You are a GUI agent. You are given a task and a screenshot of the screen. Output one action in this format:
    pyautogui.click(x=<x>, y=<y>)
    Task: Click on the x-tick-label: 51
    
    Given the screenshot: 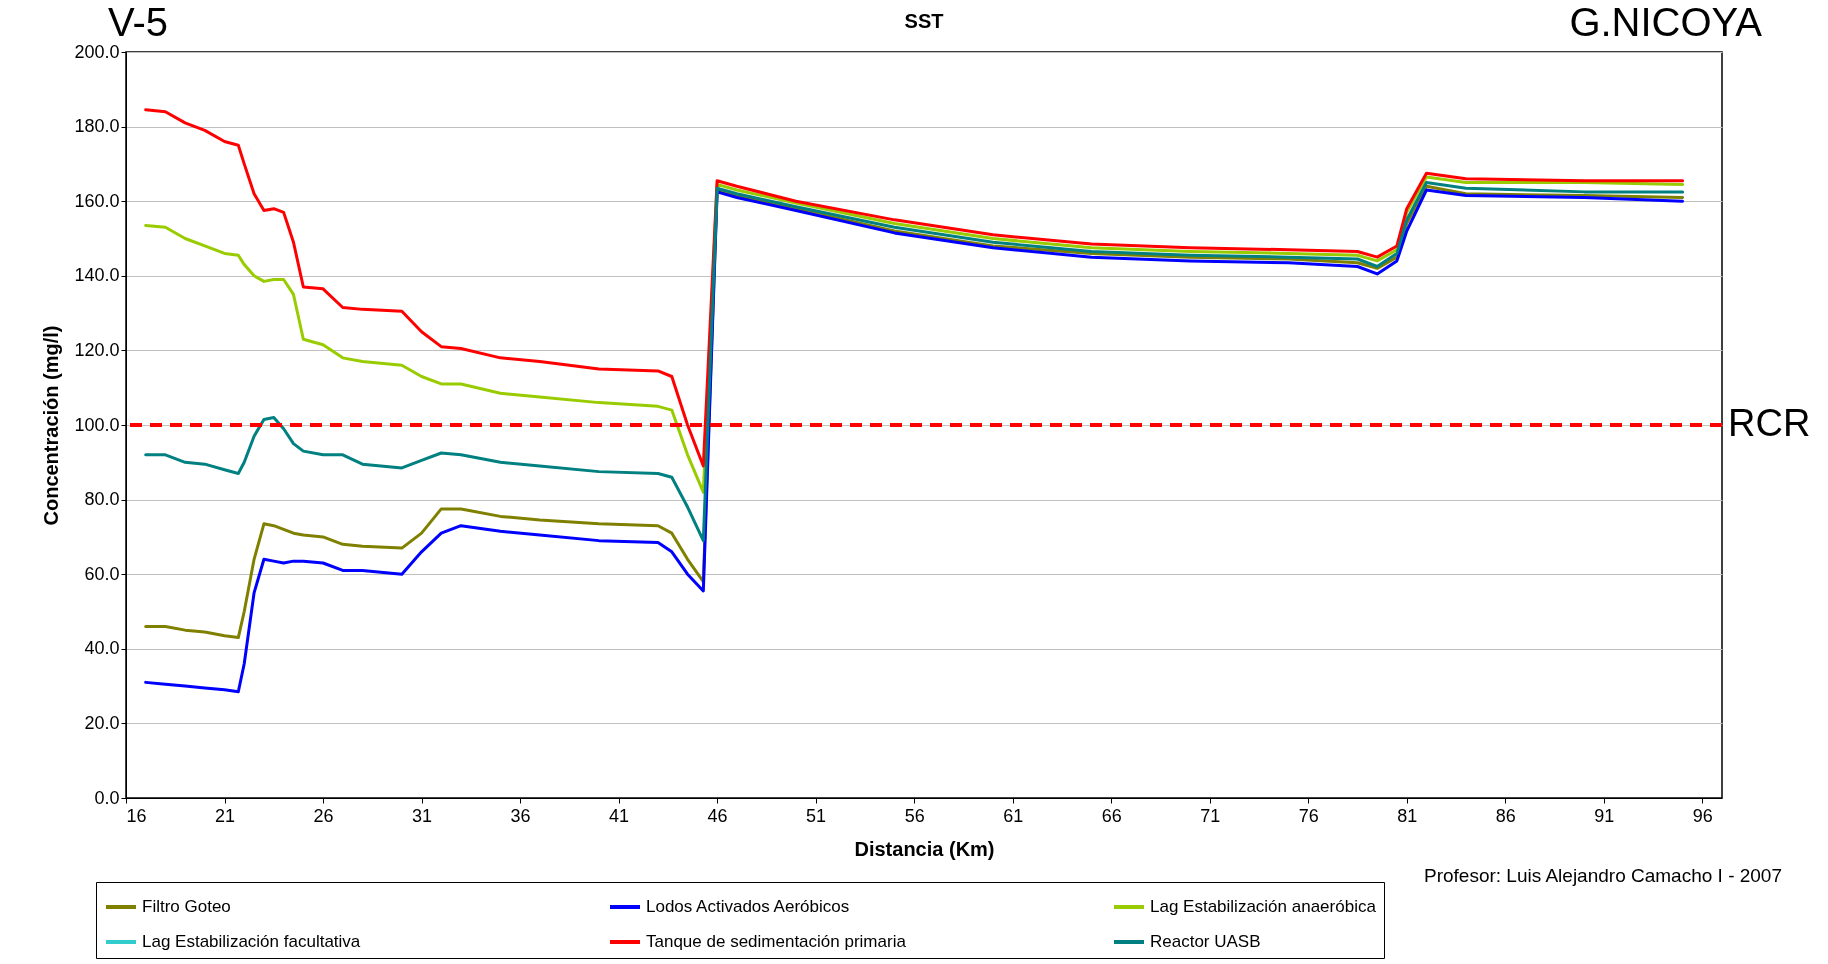 What is the action you would take?
    pyautogui.click(x=816, y=815)
    